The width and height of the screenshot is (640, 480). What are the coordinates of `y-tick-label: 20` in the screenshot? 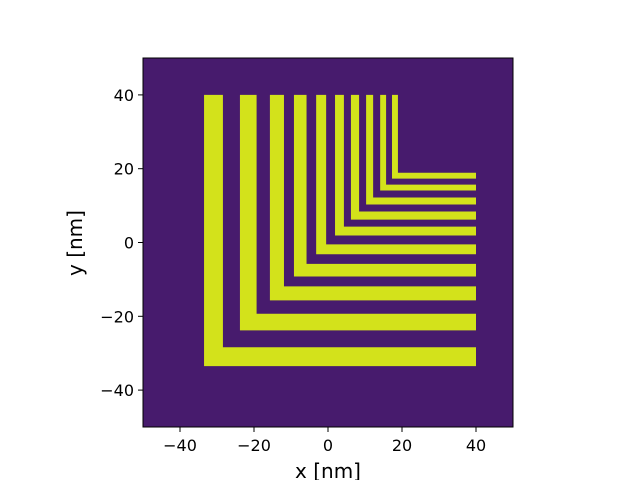 It's located at (124, 169).